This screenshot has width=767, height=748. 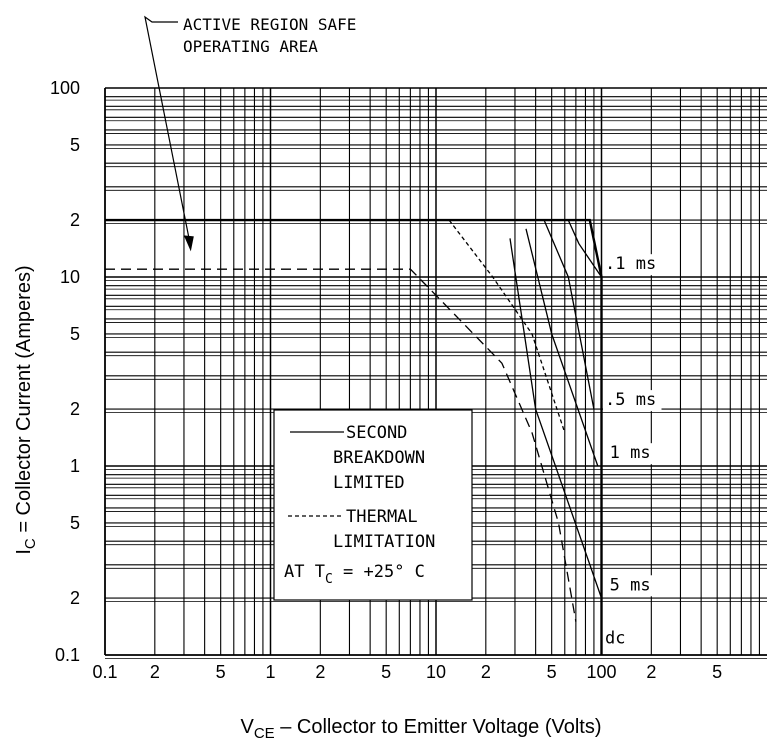 I want to click on curve-label: dc, so click(x=615, y=639).